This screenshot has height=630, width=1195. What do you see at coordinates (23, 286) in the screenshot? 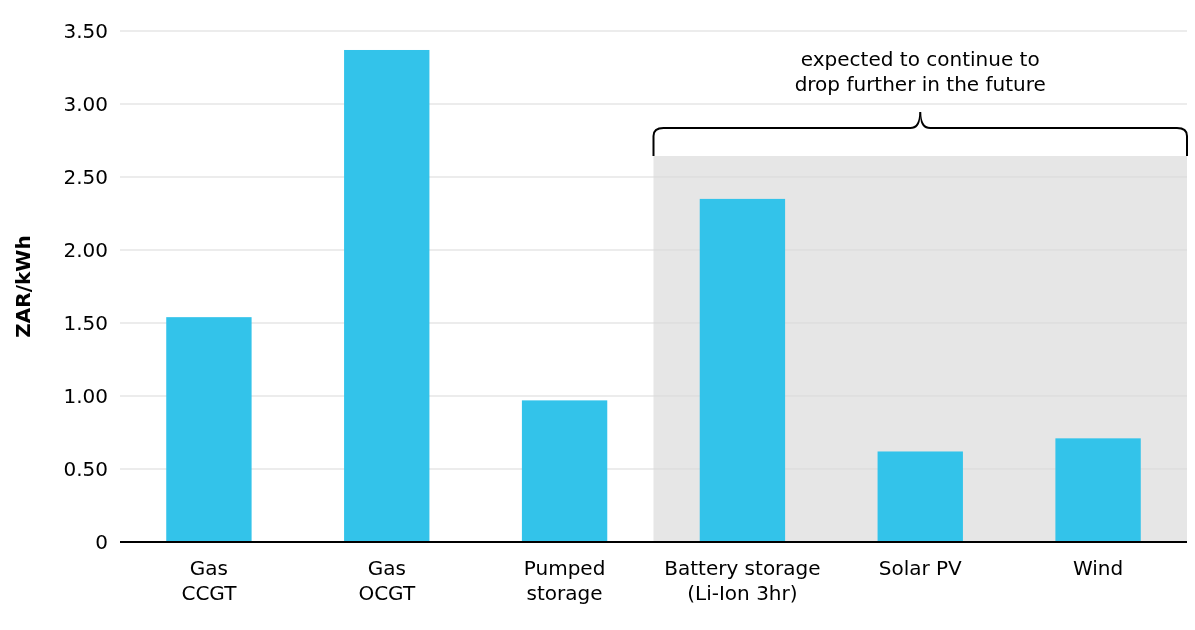
I see `y-axis-title: ZAR/kWh` at bounding box center [23, 286].